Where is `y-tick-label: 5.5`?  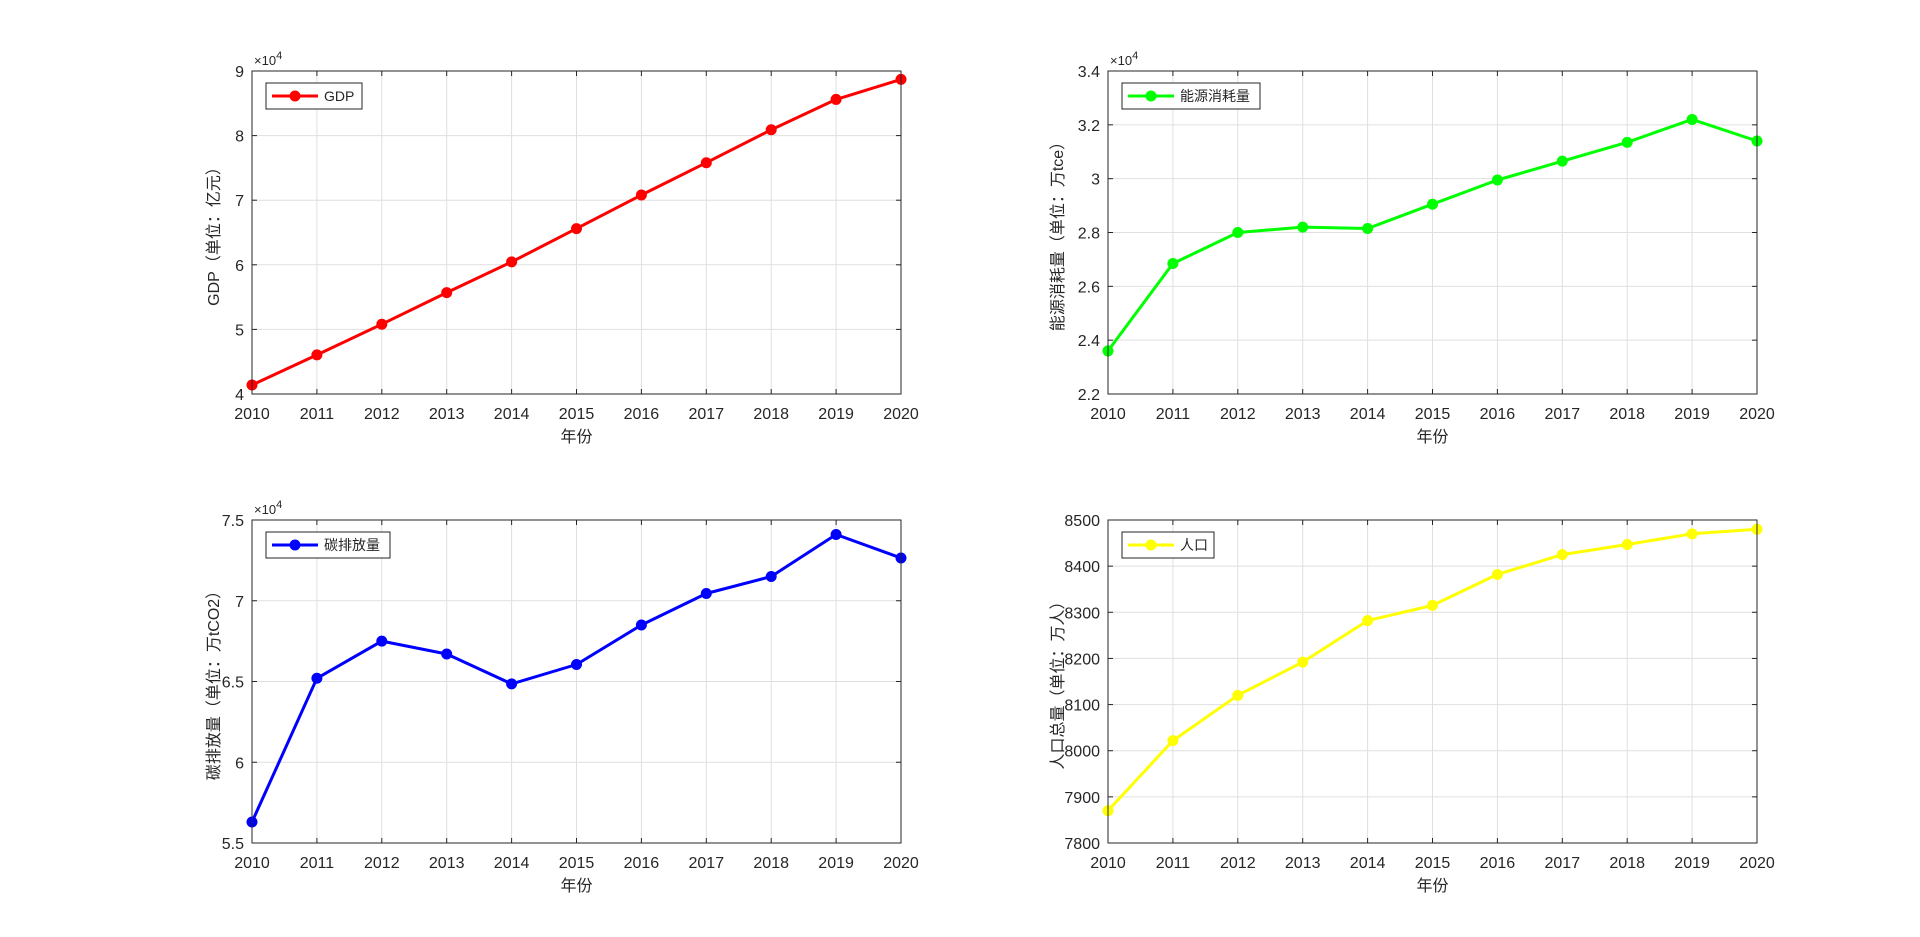
y-tick-label: 5.5 is located at coordinates (233, 844).